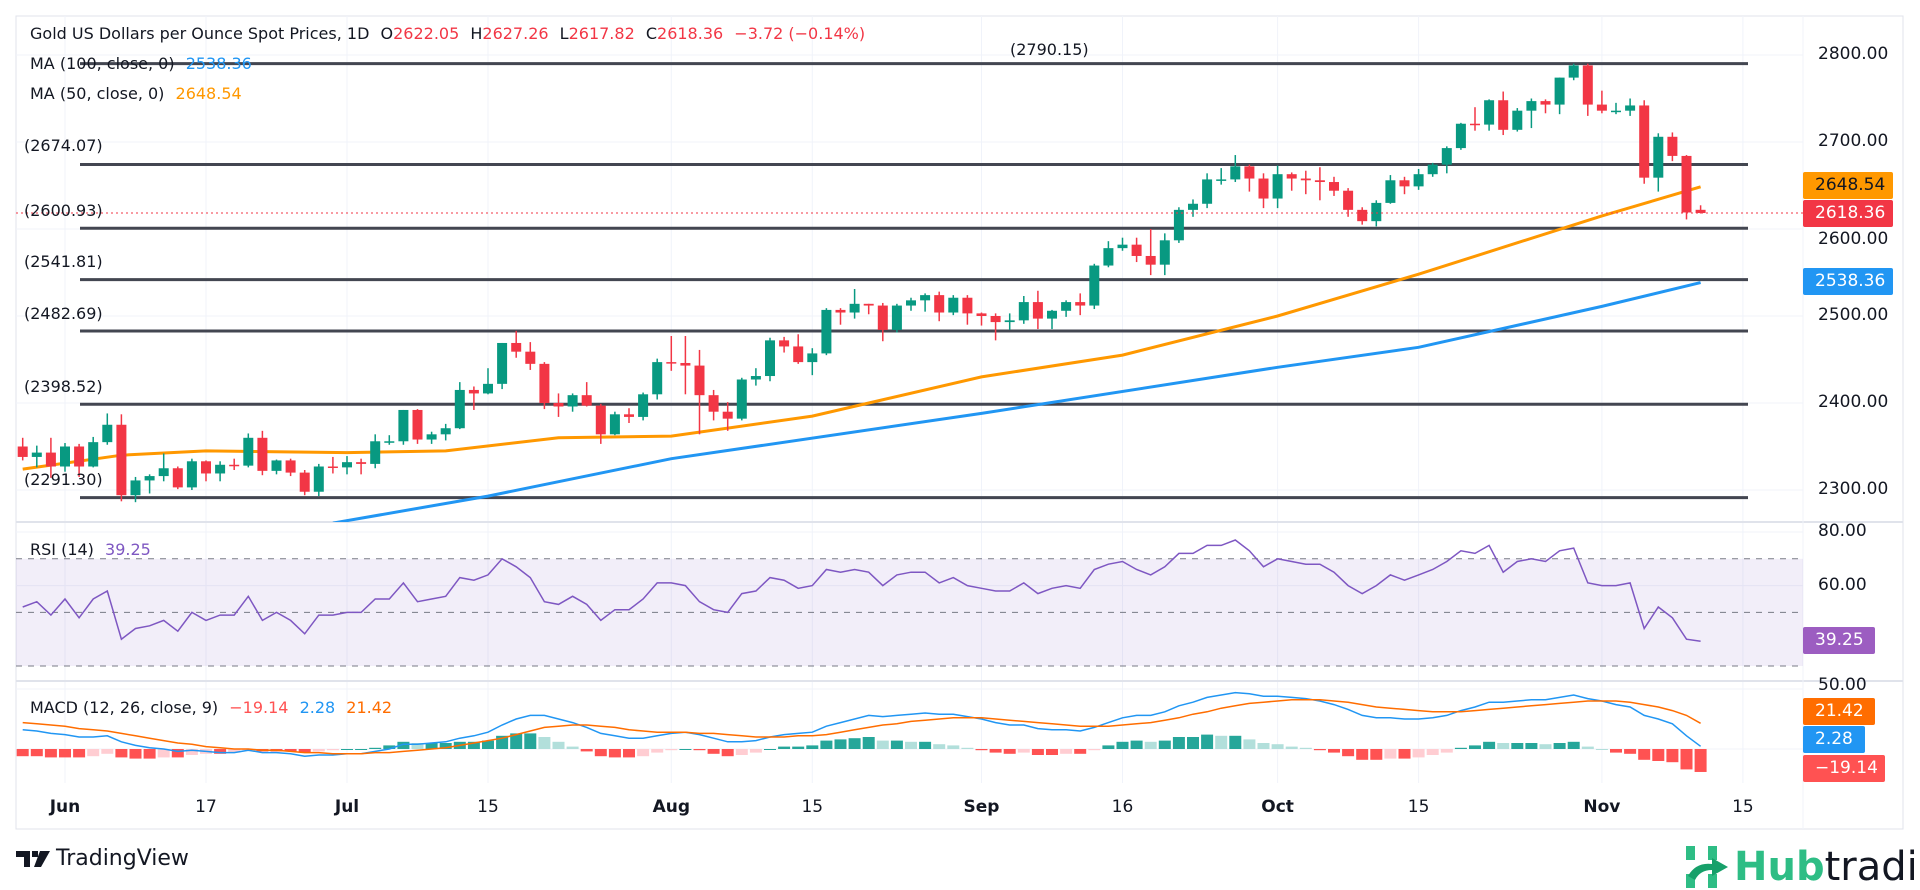 The image size is (1920, 890). I want to click on level-label: (2291.30), so click(63, 479).